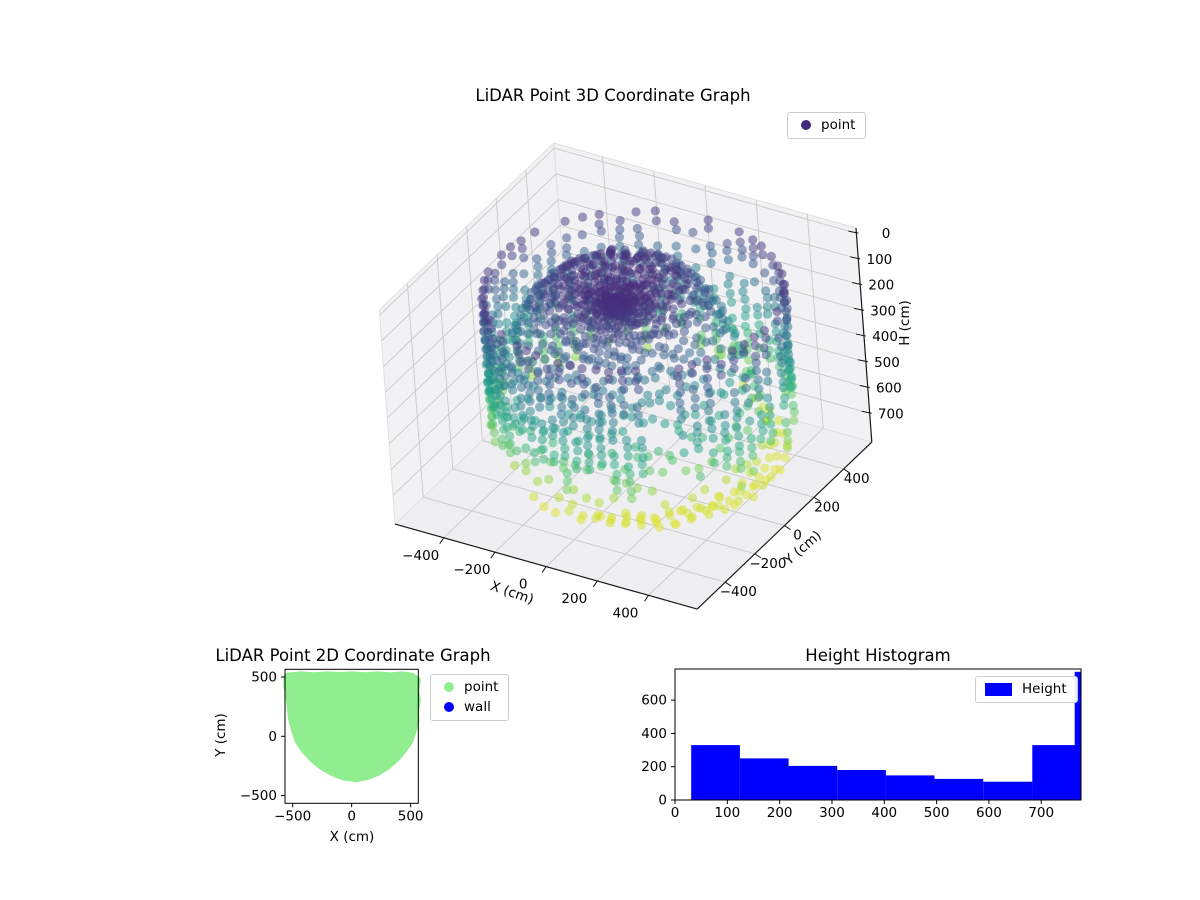  I want to click on legend-label-point: point, so click(481, 687).